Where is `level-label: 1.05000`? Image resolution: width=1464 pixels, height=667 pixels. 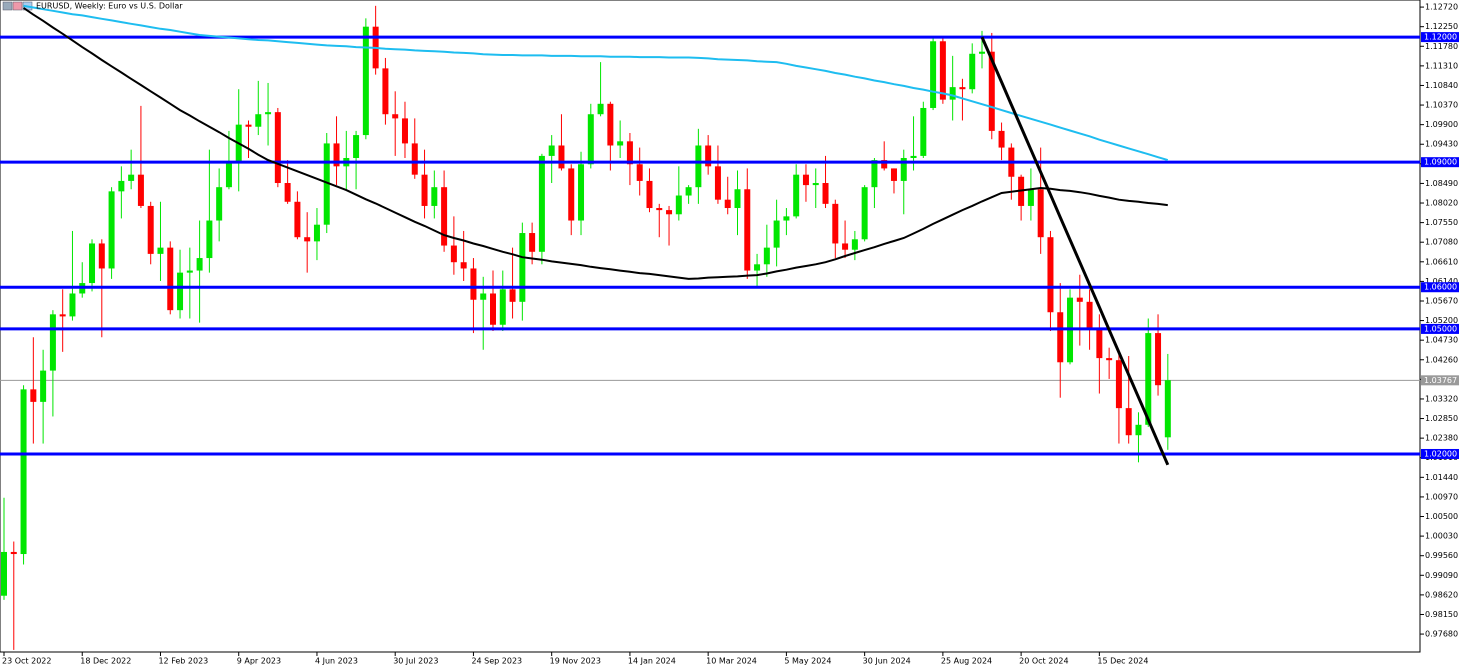
level-label: 1.05000 is located at coordinates (1440, 328).